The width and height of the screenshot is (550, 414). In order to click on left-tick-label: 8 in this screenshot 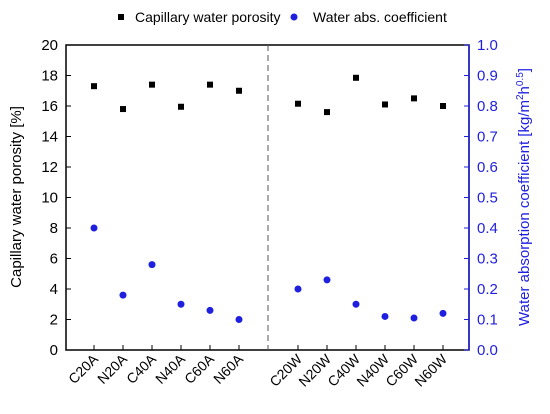, I will do `click(54, 228)`.